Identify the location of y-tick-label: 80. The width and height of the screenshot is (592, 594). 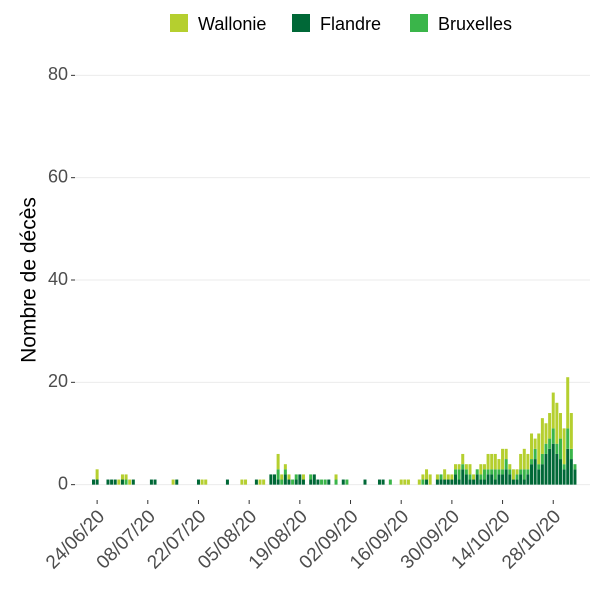
(58, 74).